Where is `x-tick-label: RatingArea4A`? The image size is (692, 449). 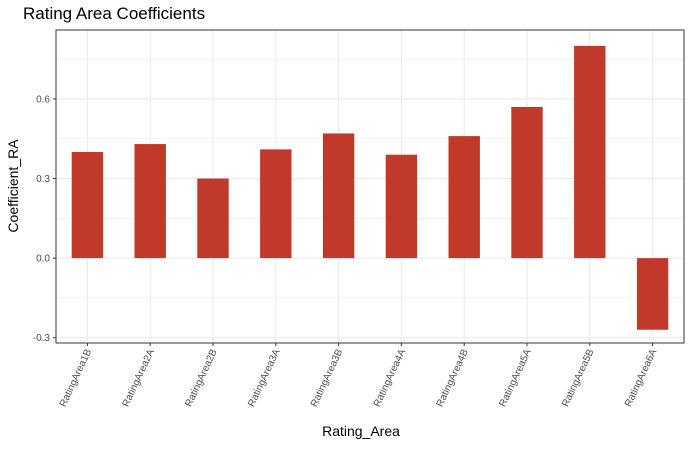
x-tick-label: RatingArea4A is located at coordinates (390, 377).